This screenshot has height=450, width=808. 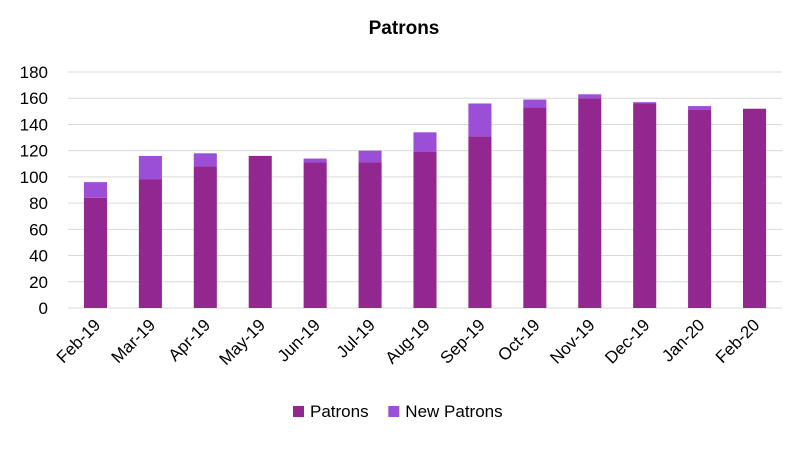 What do you see at coordinates (134, 341) in the screenshot?
I see `x-tick-label: Mar-19` at bounding box center [134, 341].